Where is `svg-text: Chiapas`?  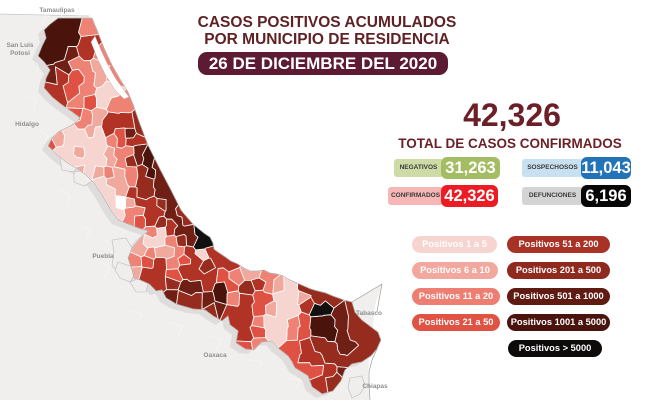 svg-text: Chiapas is located at coordinates (375, 386).